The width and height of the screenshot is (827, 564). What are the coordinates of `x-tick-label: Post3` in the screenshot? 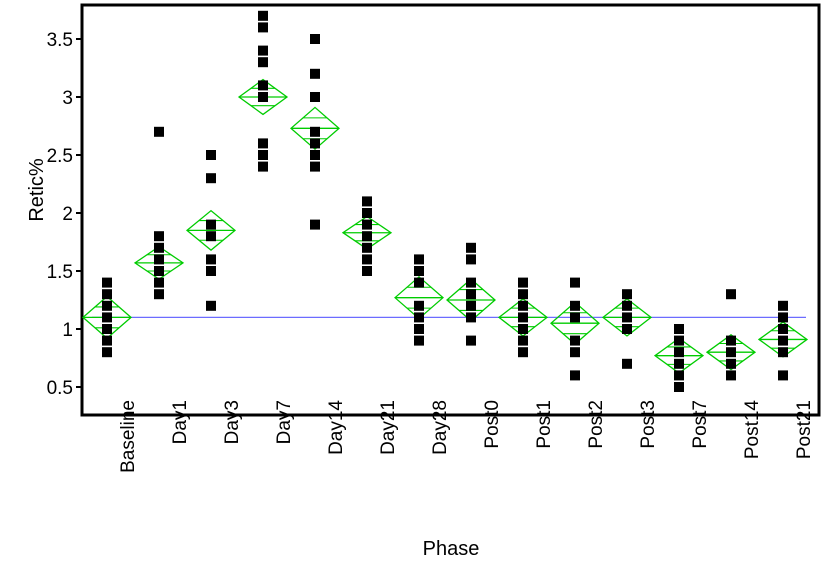 It's located at (648, 424).